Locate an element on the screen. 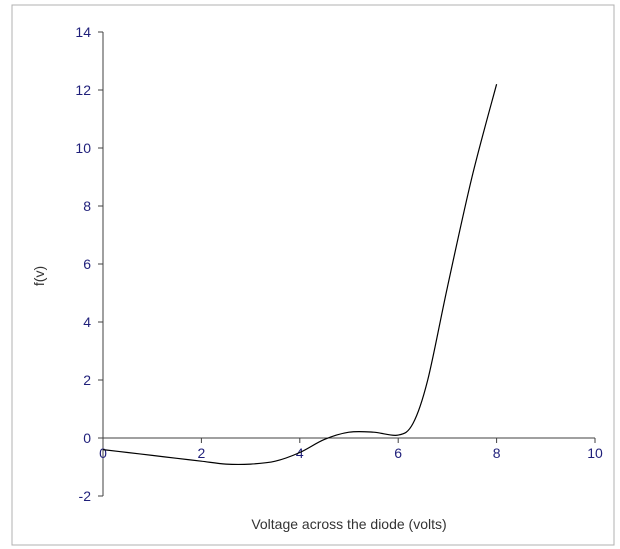 The image size is (620, 549). x-tick-label: 2 is located at coordinates (202, 453).